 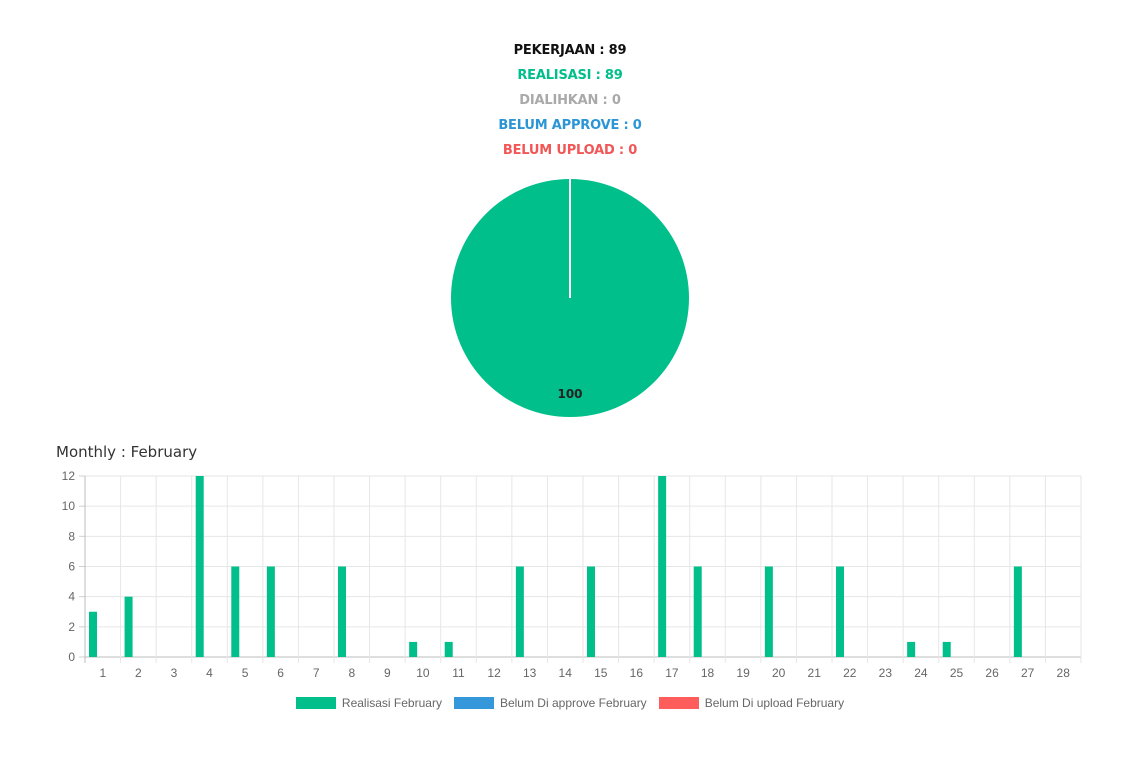 I want to click on x-tick-label: 13, so click(x=530, y=673).